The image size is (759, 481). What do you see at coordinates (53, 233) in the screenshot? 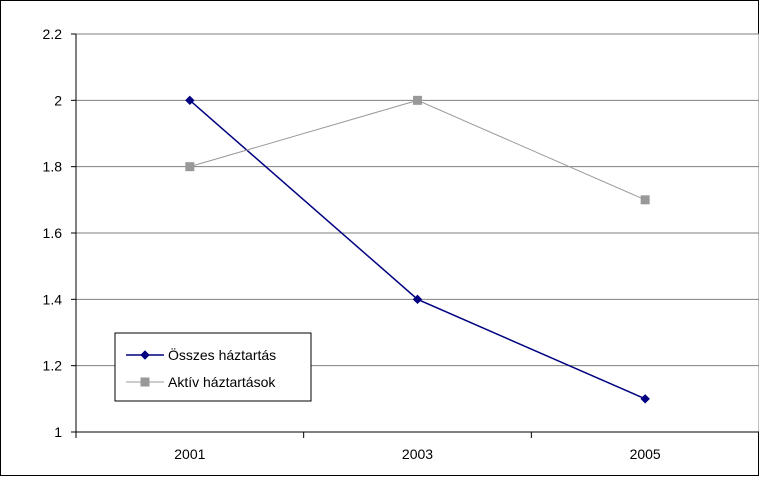
I see `y-tick-label: 1.6` at bounding box center [53, 233].